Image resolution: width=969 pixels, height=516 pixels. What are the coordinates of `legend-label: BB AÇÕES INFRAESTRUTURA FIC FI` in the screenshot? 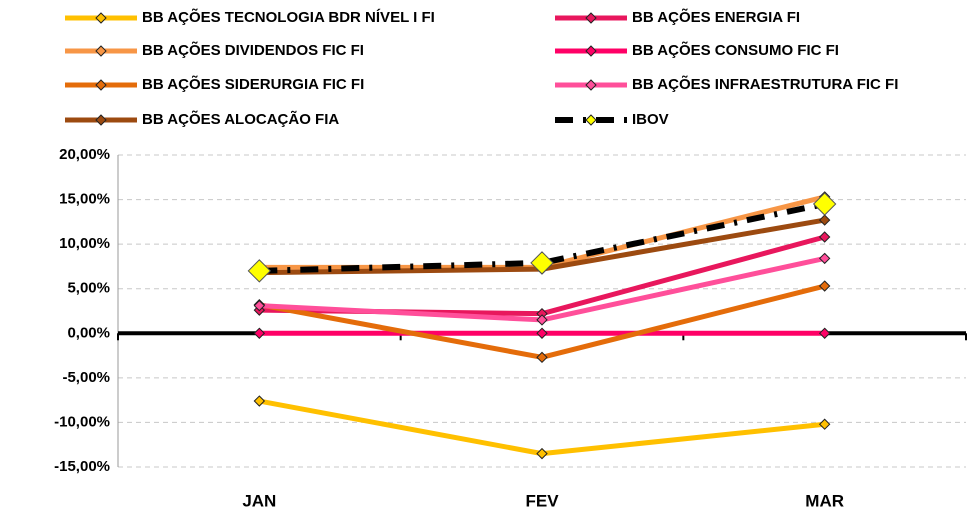 It's located at (765, 84).